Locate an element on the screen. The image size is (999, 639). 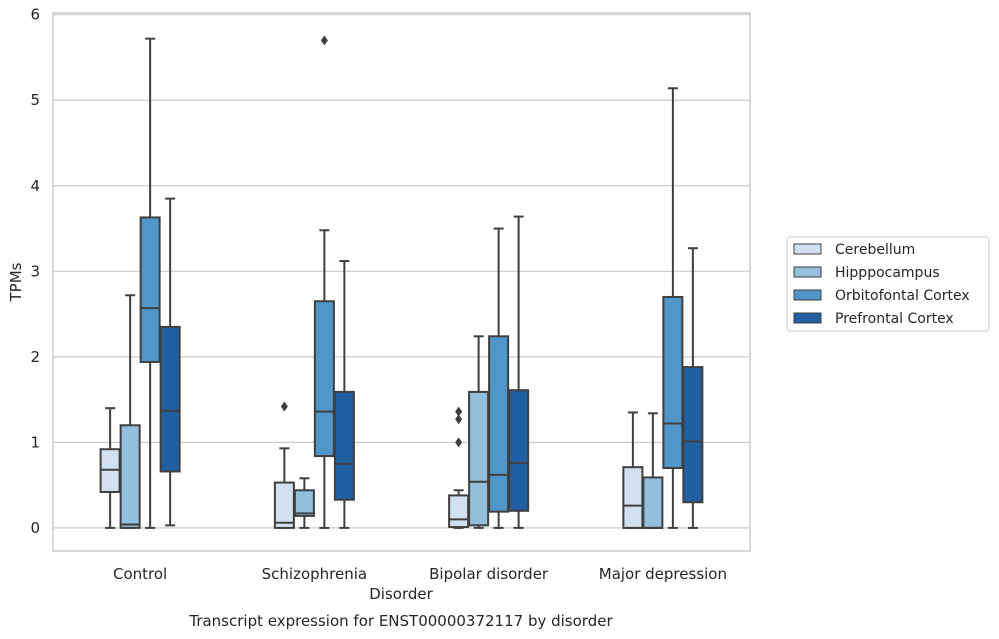
x-tick-label: Schizophrenia is located at coordinates (314, 574).